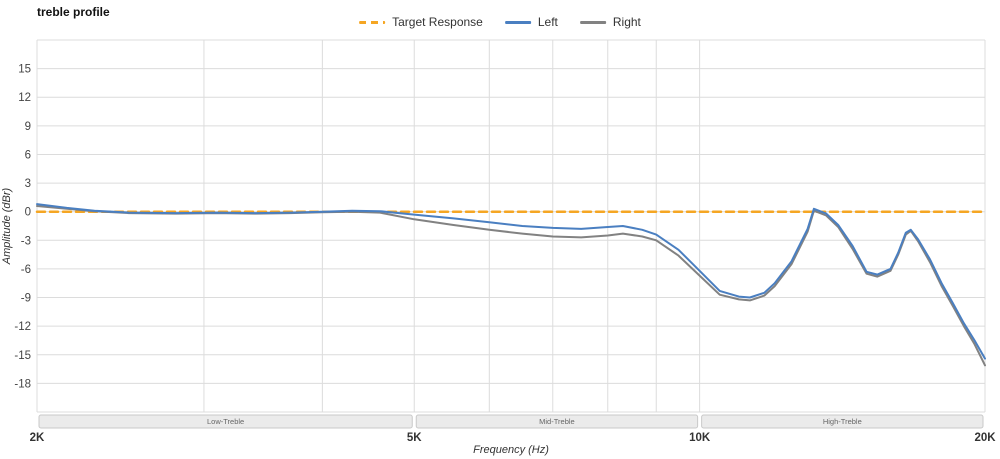  I want to click on y-tick-label: 15, so click(24, 70).